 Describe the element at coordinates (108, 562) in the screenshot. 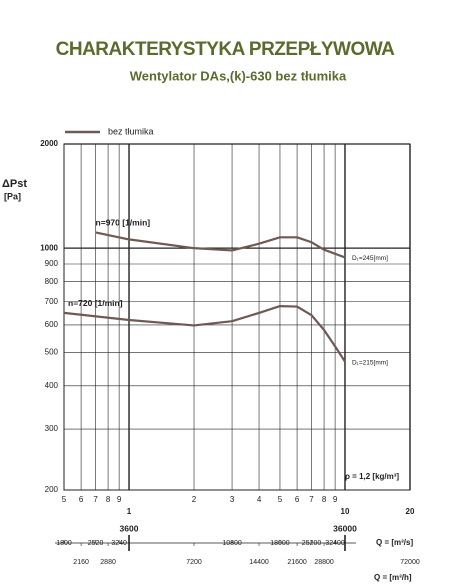

I see `q-tick-label: 2880` at that location.